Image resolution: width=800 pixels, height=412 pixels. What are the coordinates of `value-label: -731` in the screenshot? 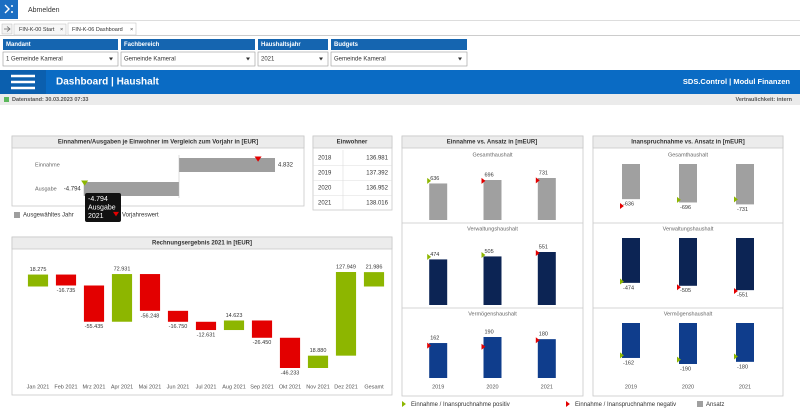 It's located at (742, 210).